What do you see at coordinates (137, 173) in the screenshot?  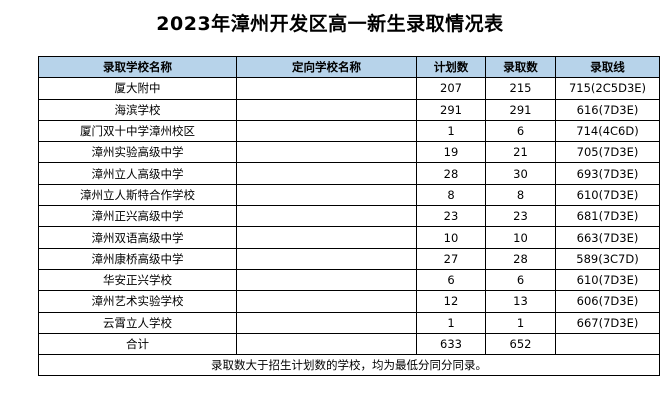 I see `cell-school: 漳州立人高级中学` at bounding box center [137, 173].